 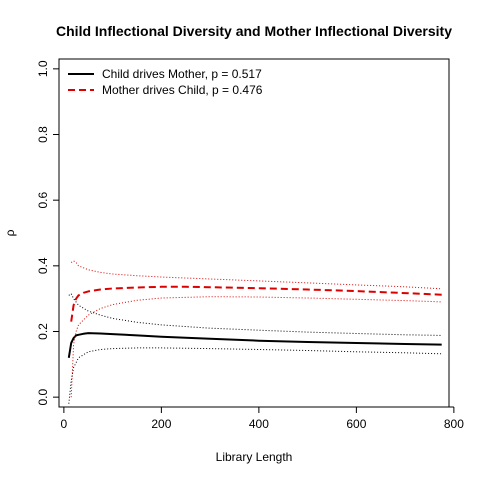 What do you see at coordinates (182, 90) in the screenshot?
I see `legend-label-mother-drives-child: Mother drives Child, p = 0.476` at bounding box center [182, 90].